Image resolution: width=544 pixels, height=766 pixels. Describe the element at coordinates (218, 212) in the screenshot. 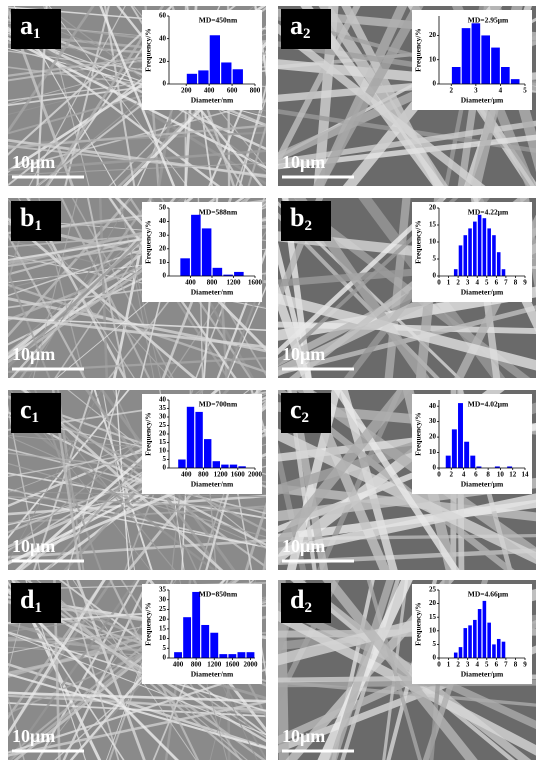

I see `annotation: MD=588nm` at that location.